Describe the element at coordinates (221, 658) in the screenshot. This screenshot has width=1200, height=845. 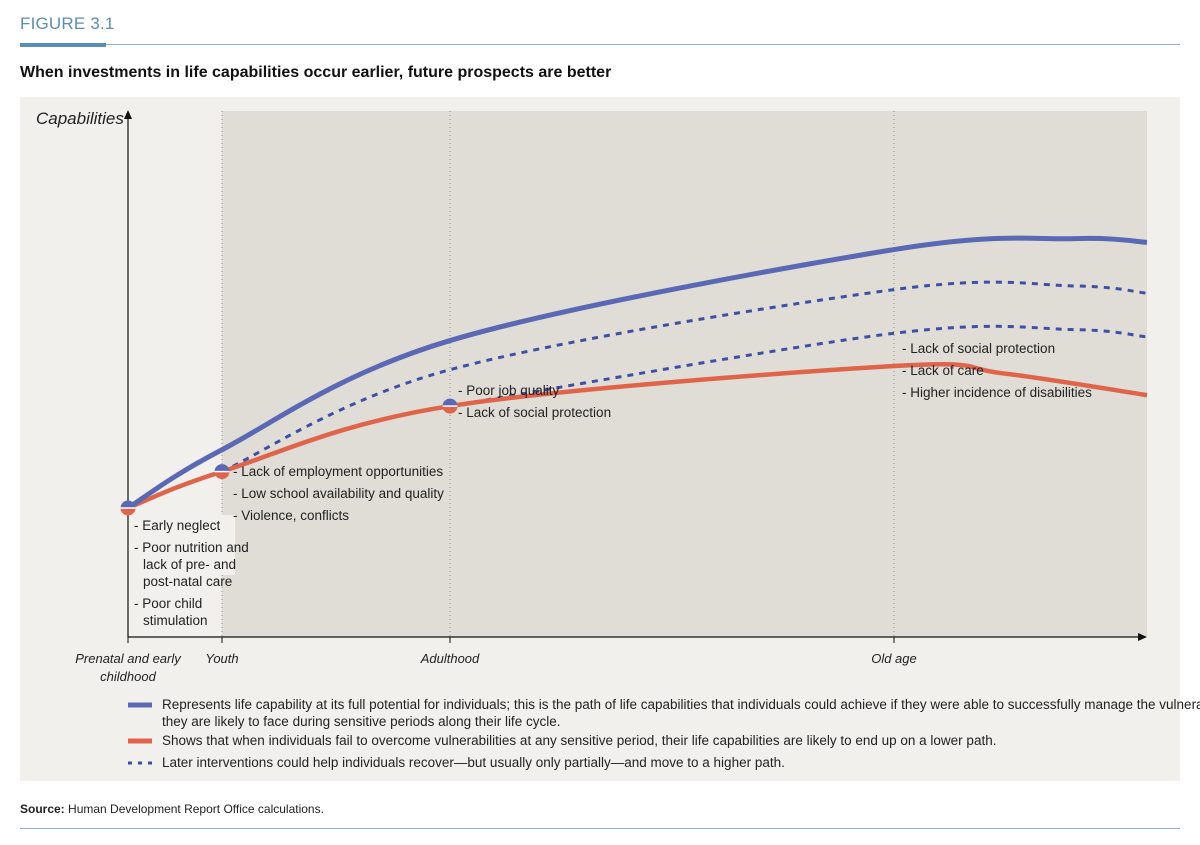
I see `x-tick-label-1: Youth` at that location.